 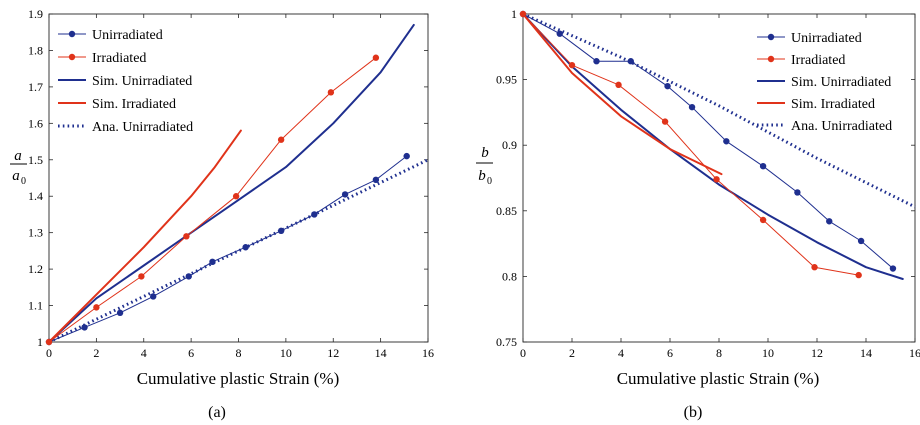 What do you see at coordinates (35, 50) in the screenshot?
I see `y-tick-label: 1.8` at bounding box center [35, 50].